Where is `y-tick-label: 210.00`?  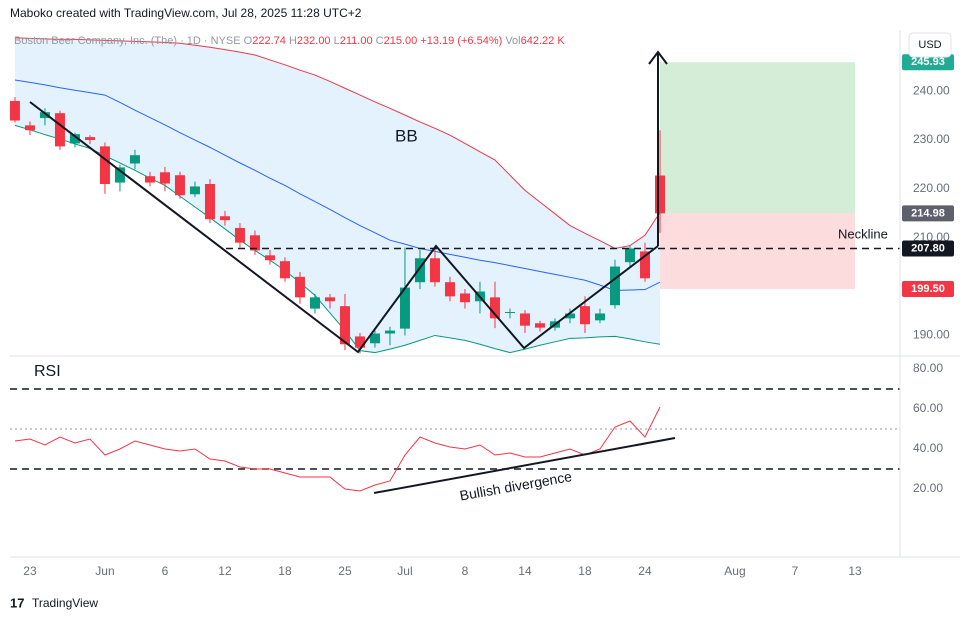
y-tick-label: 210.00 is located at coordinates (931, 237).